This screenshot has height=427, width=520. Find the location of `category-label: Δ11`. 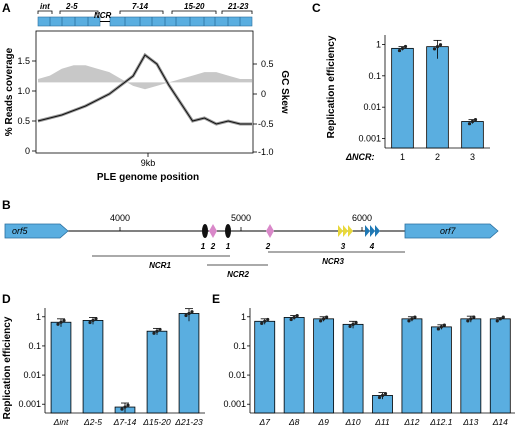

category-label: Δ11 is located at coordinates (382, 422).